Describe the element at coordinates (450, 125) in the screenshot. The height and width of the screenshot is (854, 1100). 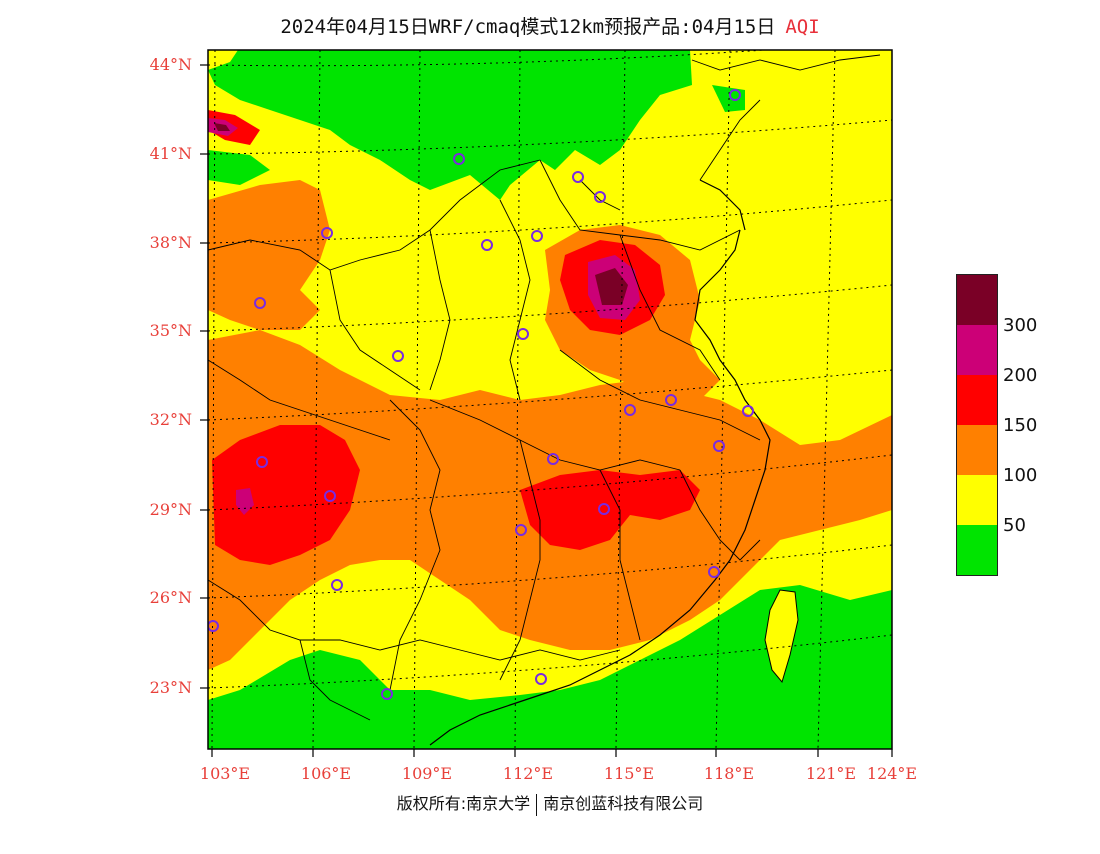
I see `green-north` at that location.